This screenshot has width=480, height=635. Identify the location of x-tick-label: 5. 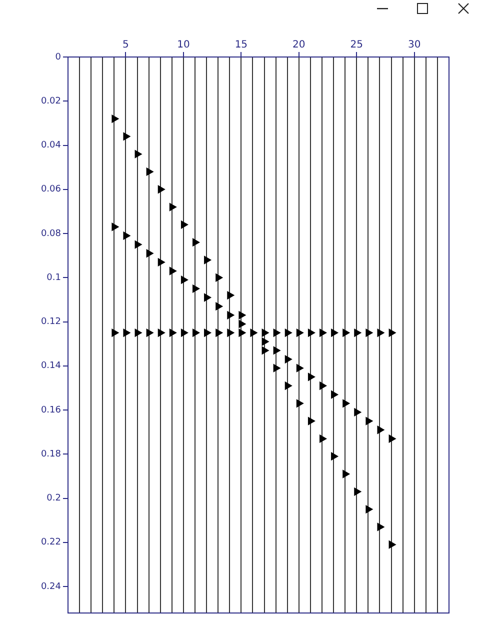
(125, 45).